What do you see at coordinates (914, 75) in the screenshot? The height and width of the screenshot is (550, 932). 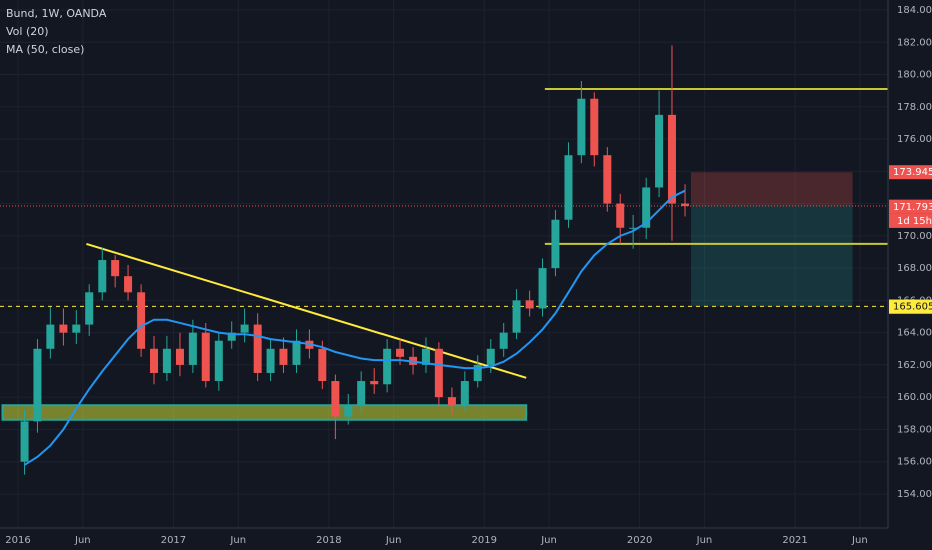 I see `y-tick-label: 180.000` at bounding box center [914, 75].